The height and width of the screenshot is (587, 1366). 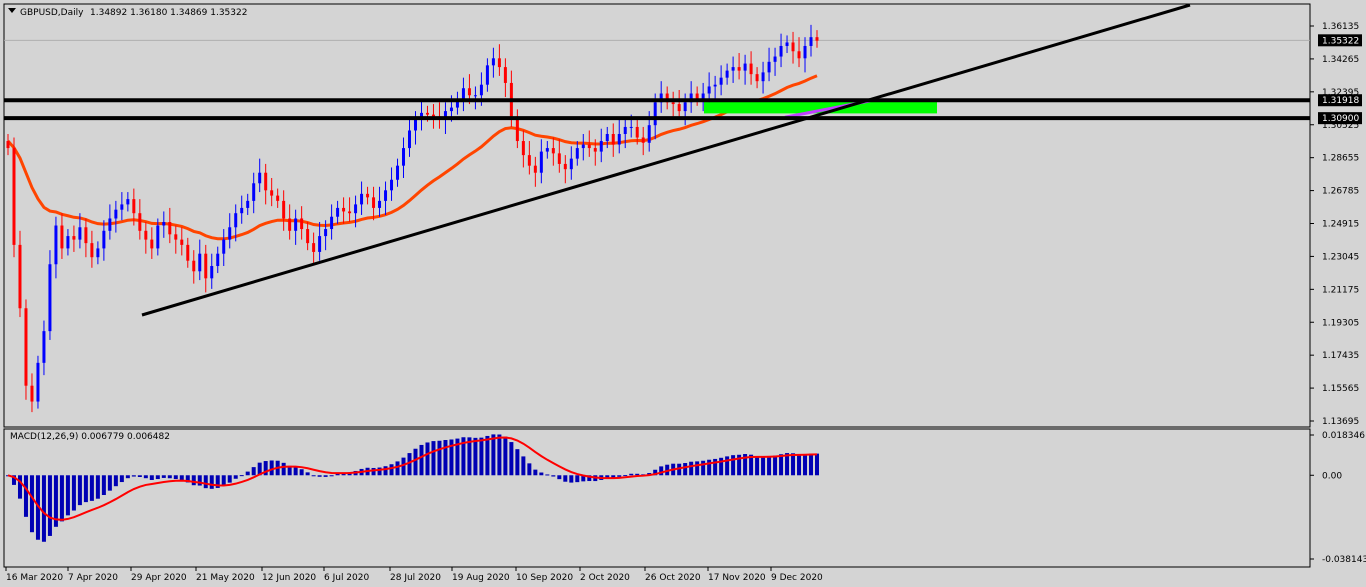 I want to click on price-label: 1.31918, so click(x=1340, y=101).